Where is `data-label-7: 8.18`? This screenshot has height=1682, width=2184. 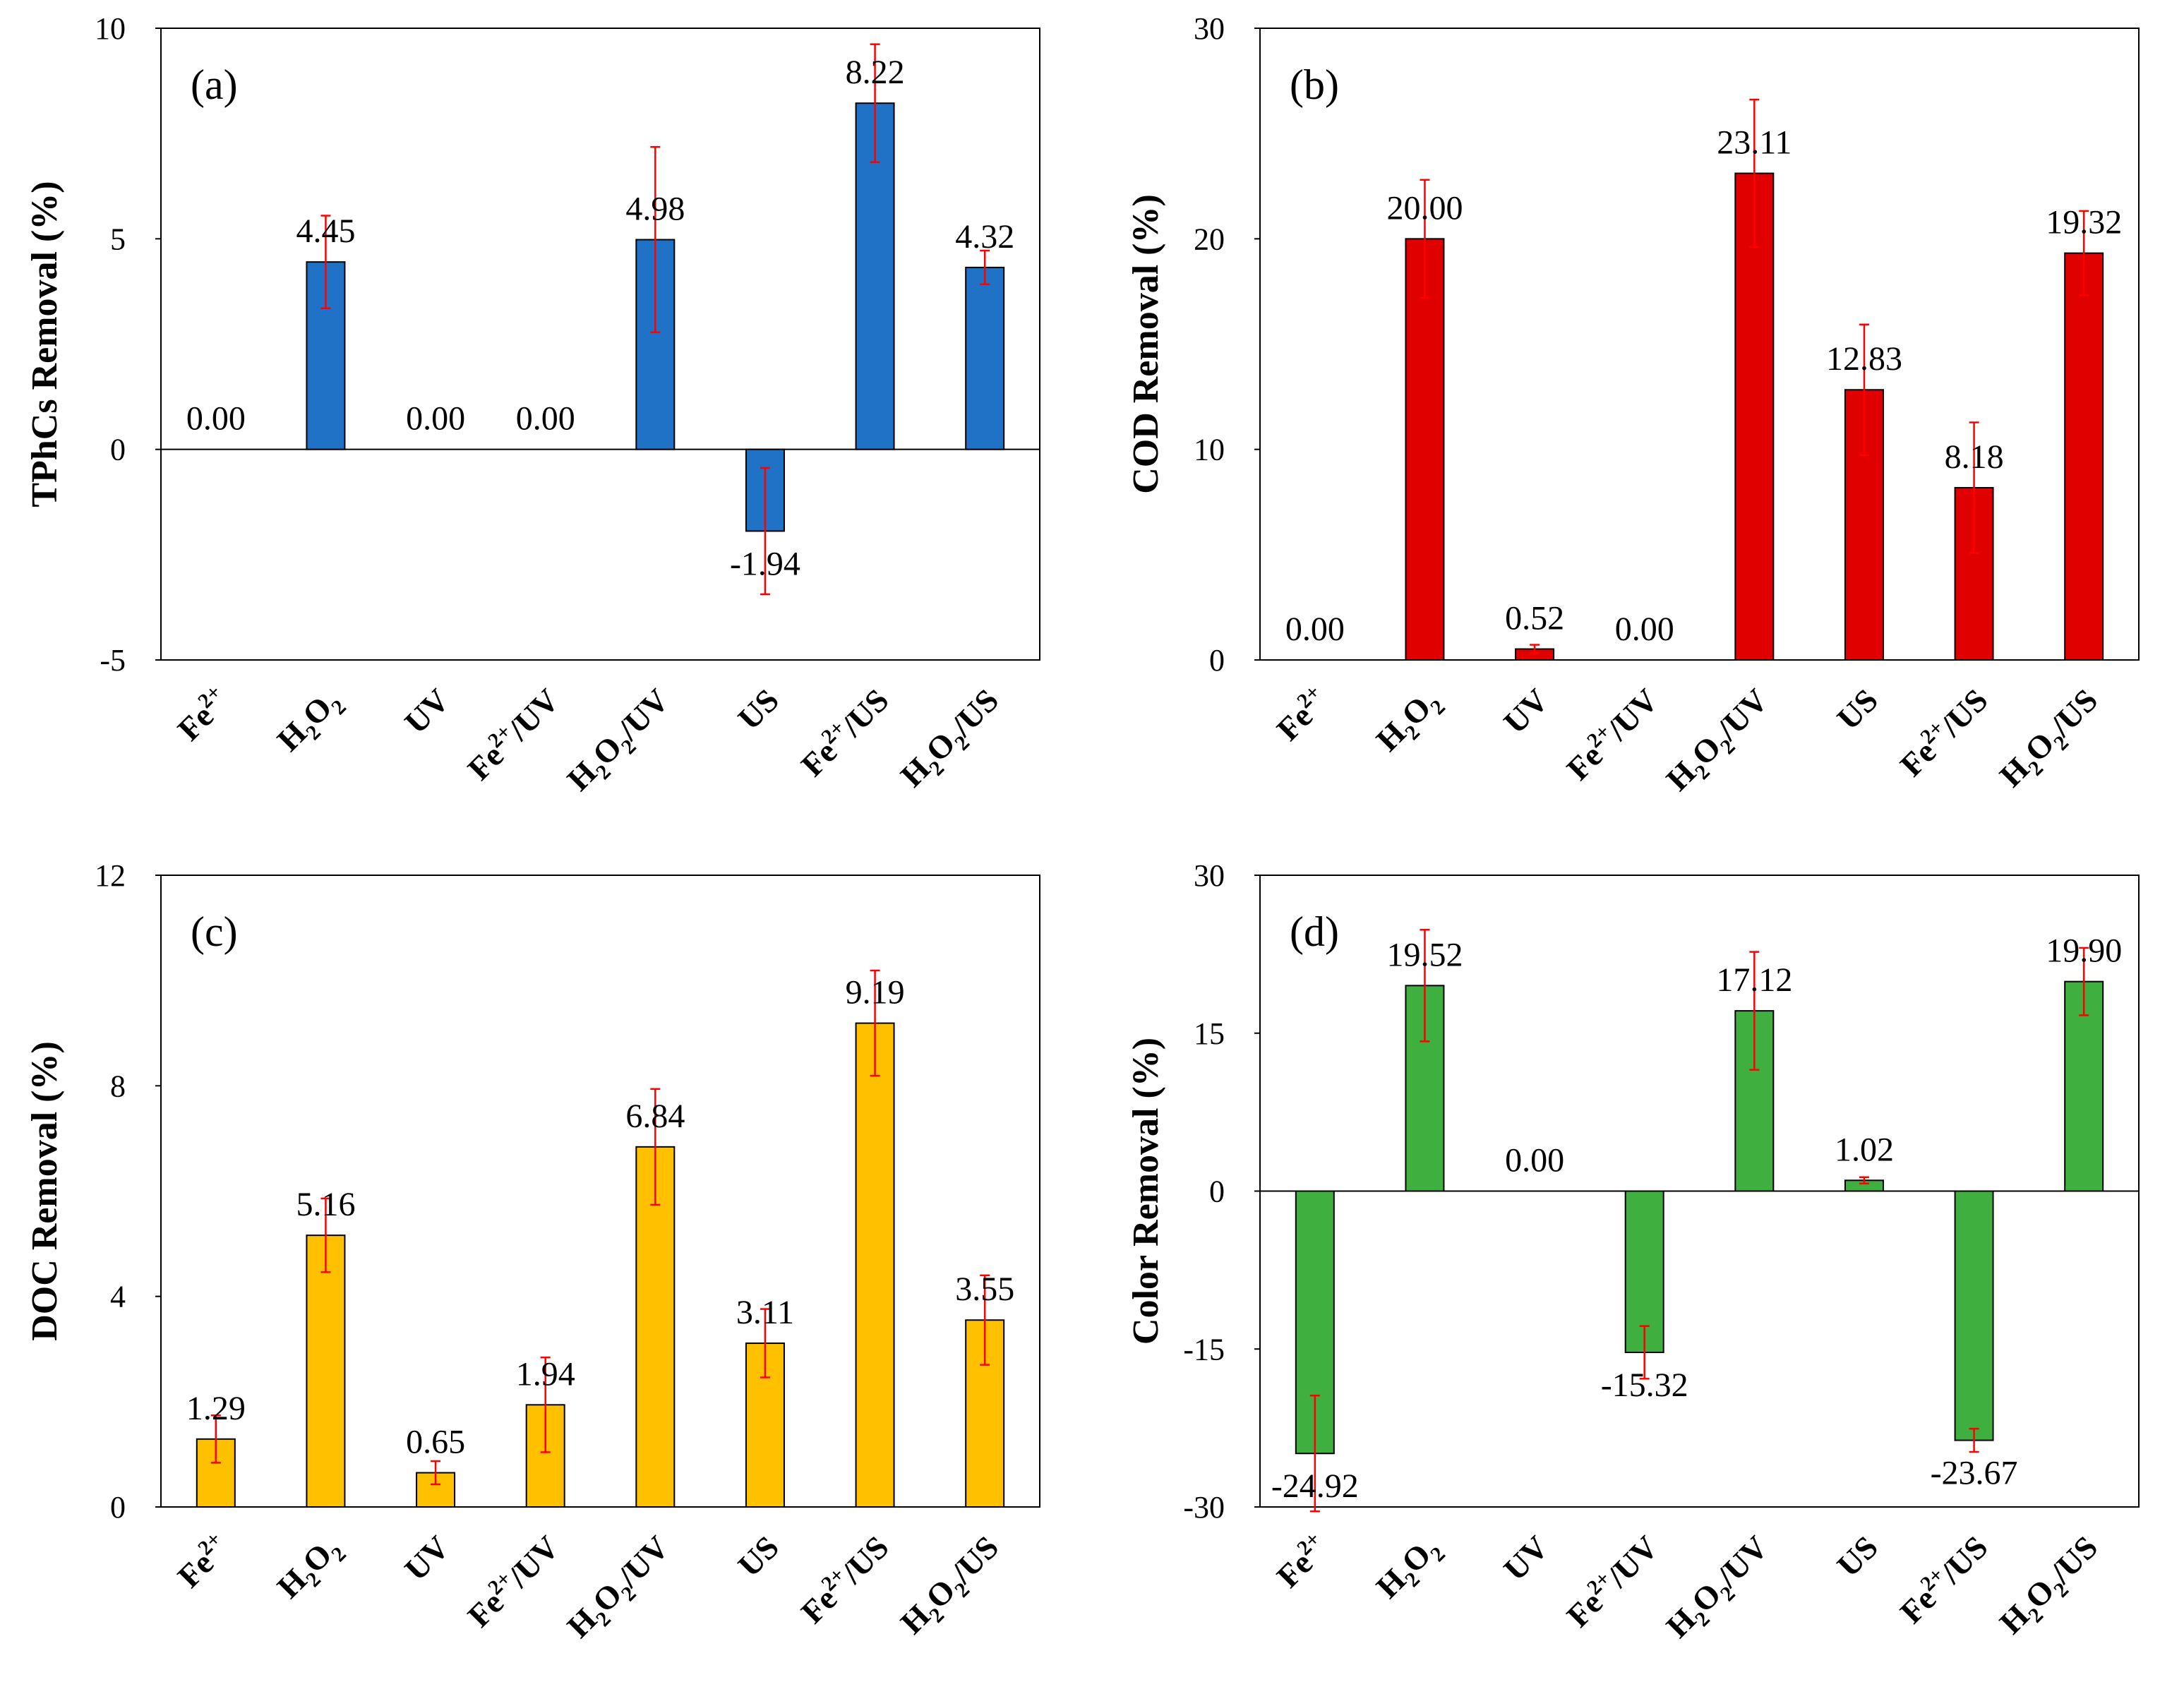 data-label-7: 8.18 is located at coordinates (1975, 457).